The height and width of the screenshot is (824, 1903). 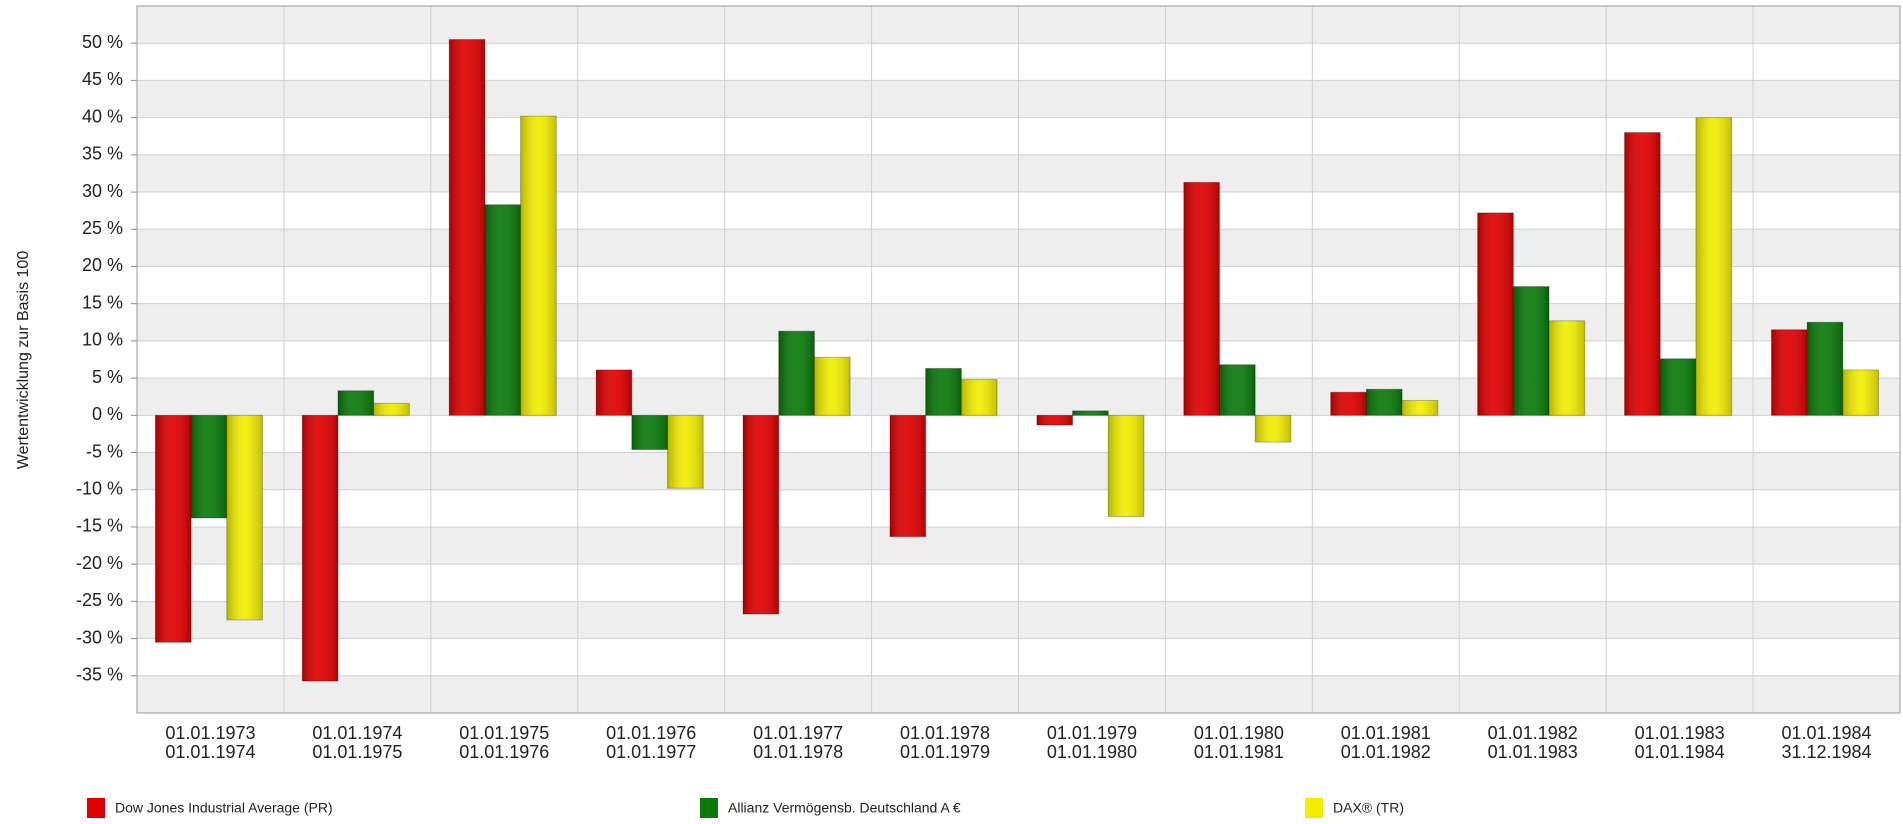 What do you see at coordinates (102, 79) in the screenshot?
I see `y-tick-label: 45 %` at bounding box center [102, 79].